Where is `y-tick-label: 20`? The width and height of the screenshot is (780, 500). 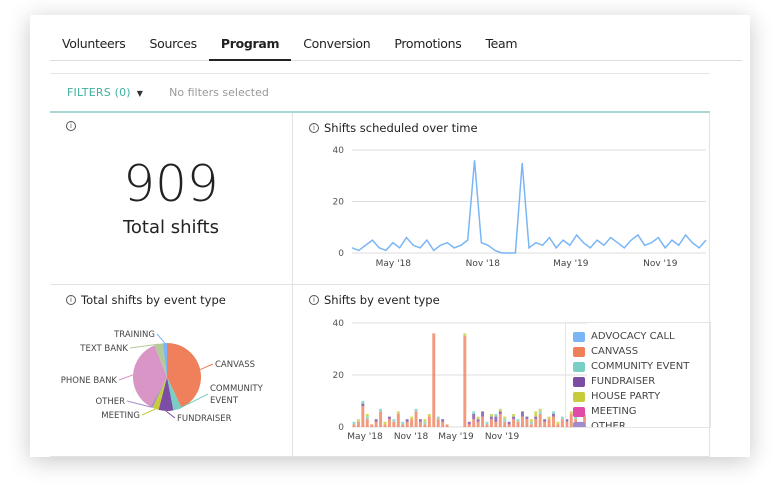
y-tick-label: 20 is located at coordinates (339, 376).